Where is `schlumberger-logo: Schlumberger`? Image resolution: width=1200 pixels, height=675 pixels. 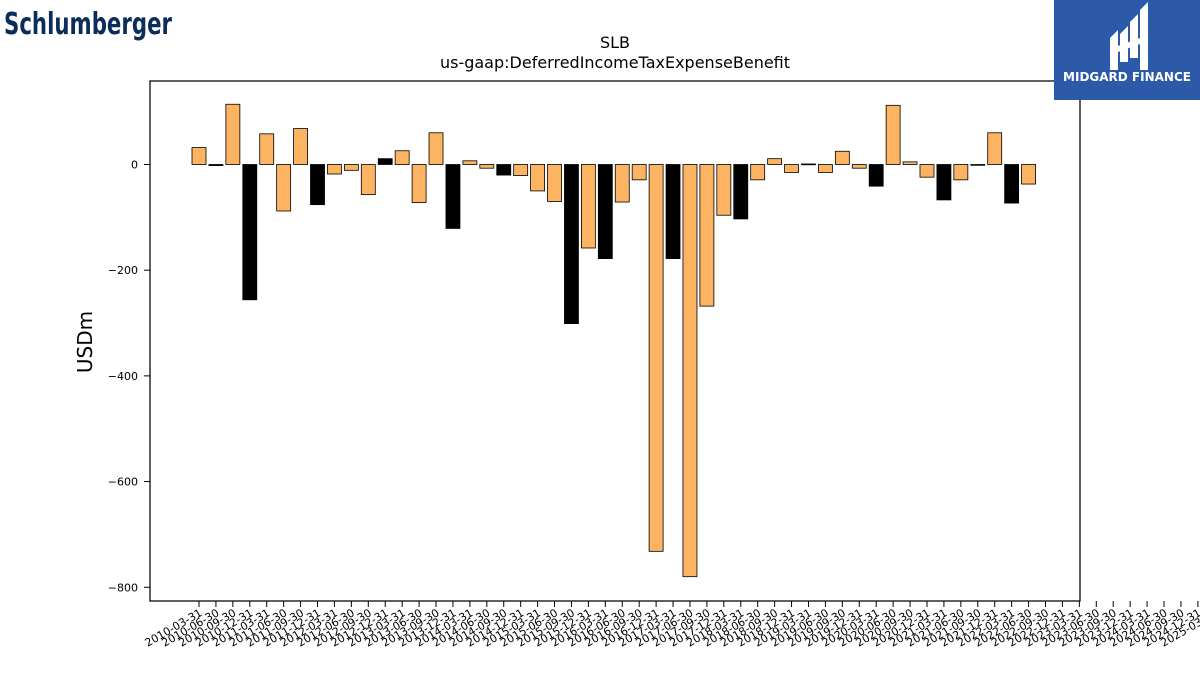
schlumberger-logo: Schlumberger is located at coordinates (90, 23).